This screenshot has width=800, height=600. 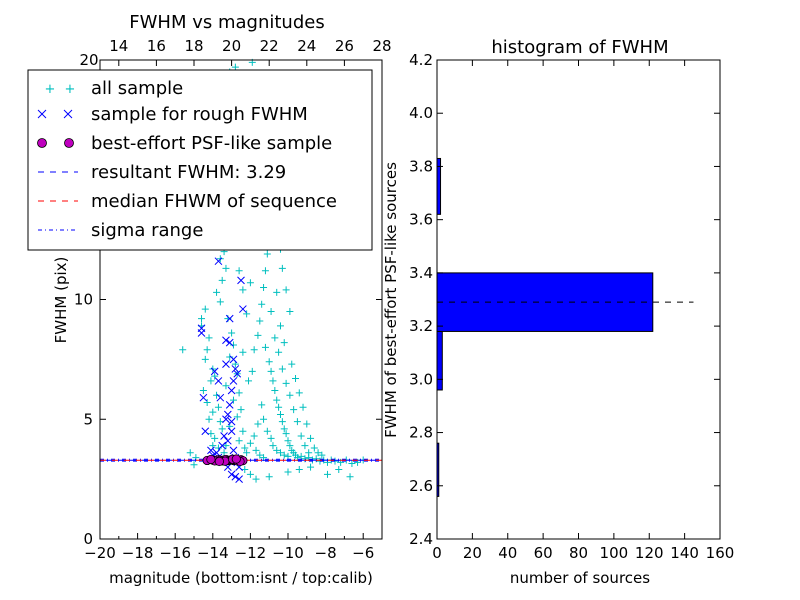 What do you see at coordinates (137, 88) in the screenshot?
I see `legend-label-all-sample: all sample` at bounding box center [137, 88].